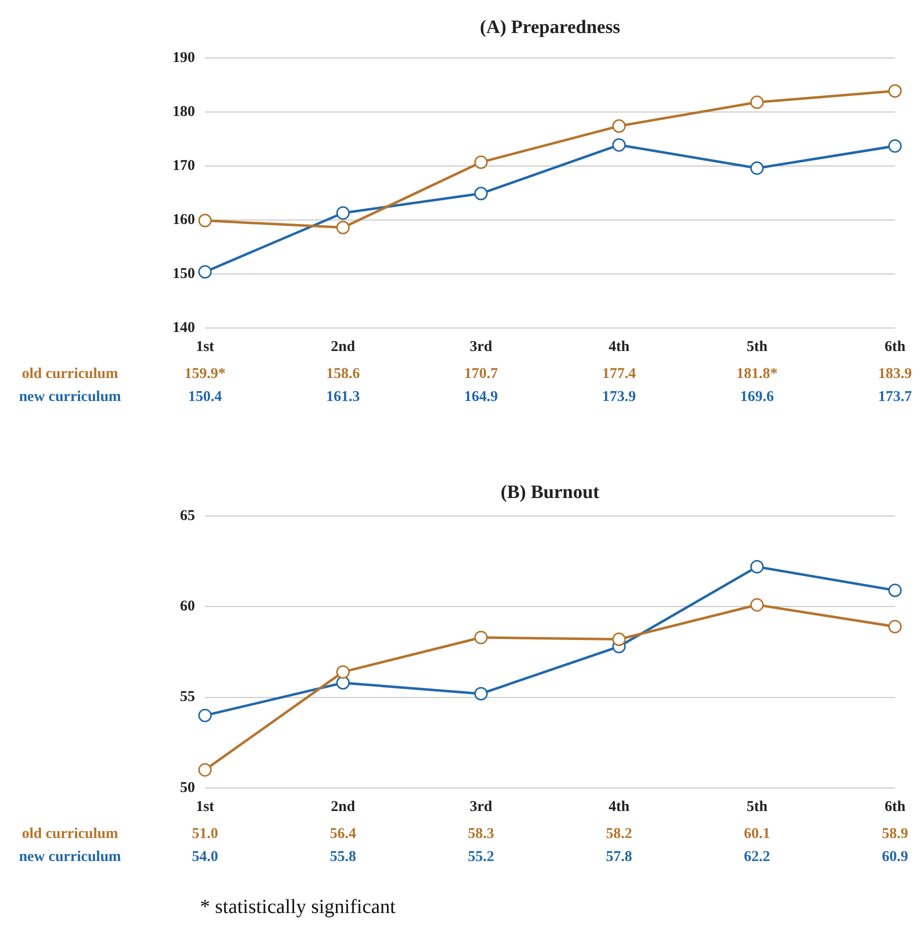 Image resolution: width=921 pixels, height=946 pixels. Describe the element at coordinates (183, 220) in the screenshot. I see `y-tick-label: 160` at that location.